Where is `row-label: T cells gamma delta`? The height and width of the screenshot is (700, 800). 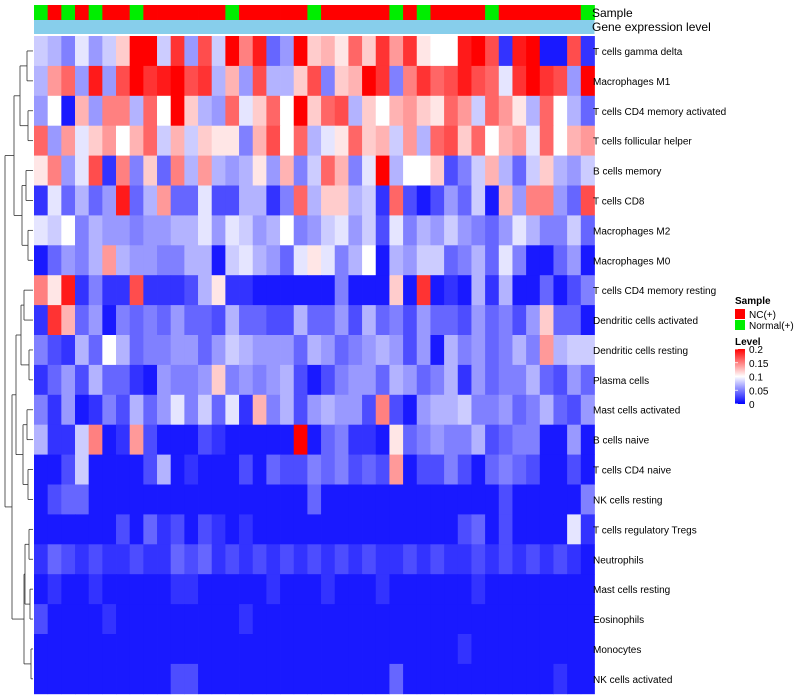 row-label: T cells gamma delta is located at coordinates (638, 52).